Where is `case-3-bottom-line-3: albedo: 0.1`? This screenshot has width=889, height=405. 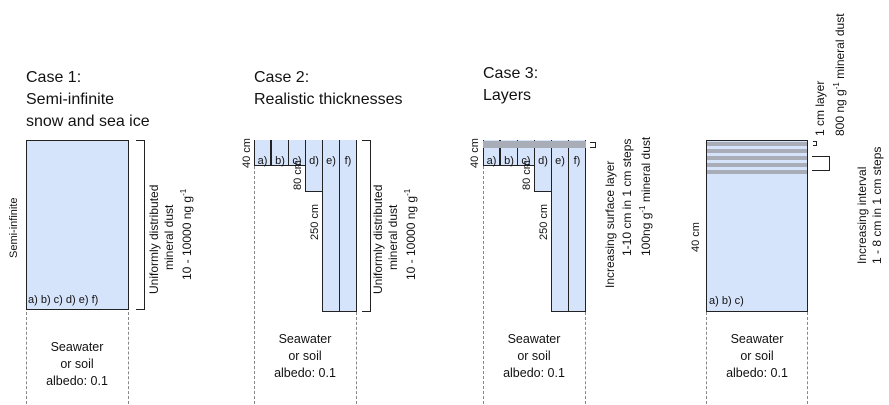 case-3-bottom-line-3: albedo: 0.1 is located at coordinates (534, 373).